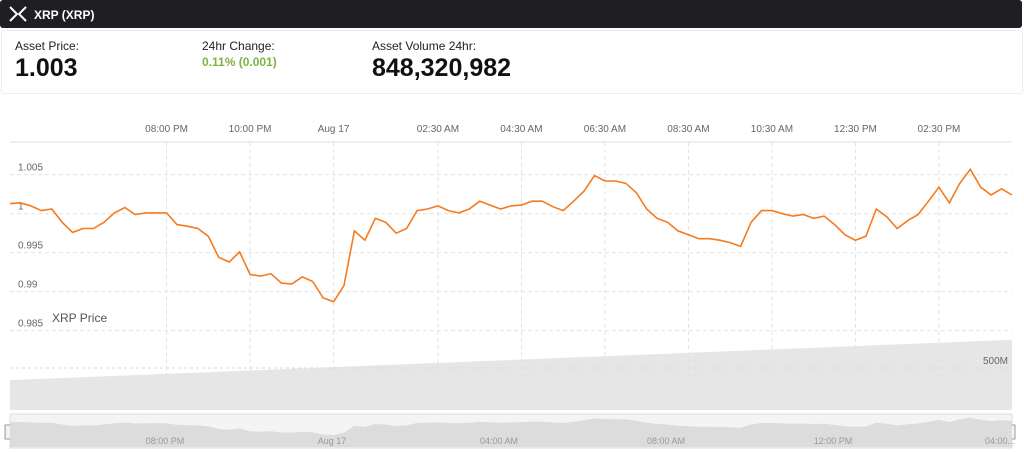 This screenshot has width=1024, height=452. What do you see at coordinates (332, 441) in the screenshot?
I see `navigator-label: Aug 17` at bounding box center [332, 441].